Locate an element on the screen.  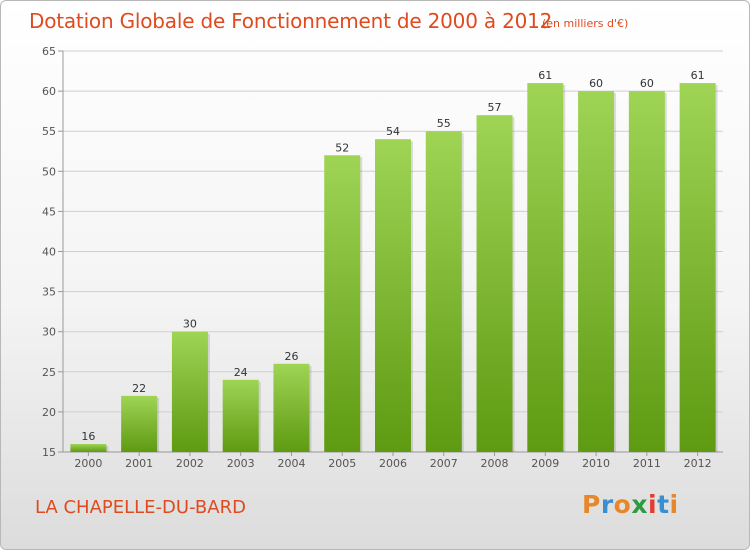
x-tick-label: 2005 is located at coordinates (342, 463).